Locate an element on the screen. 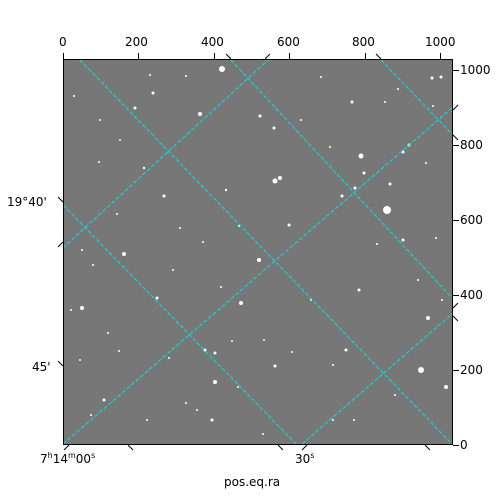 The width and height of the screenshot is (500, 500). top-tick-label-200: 200 is located at coordinates (136, 42).